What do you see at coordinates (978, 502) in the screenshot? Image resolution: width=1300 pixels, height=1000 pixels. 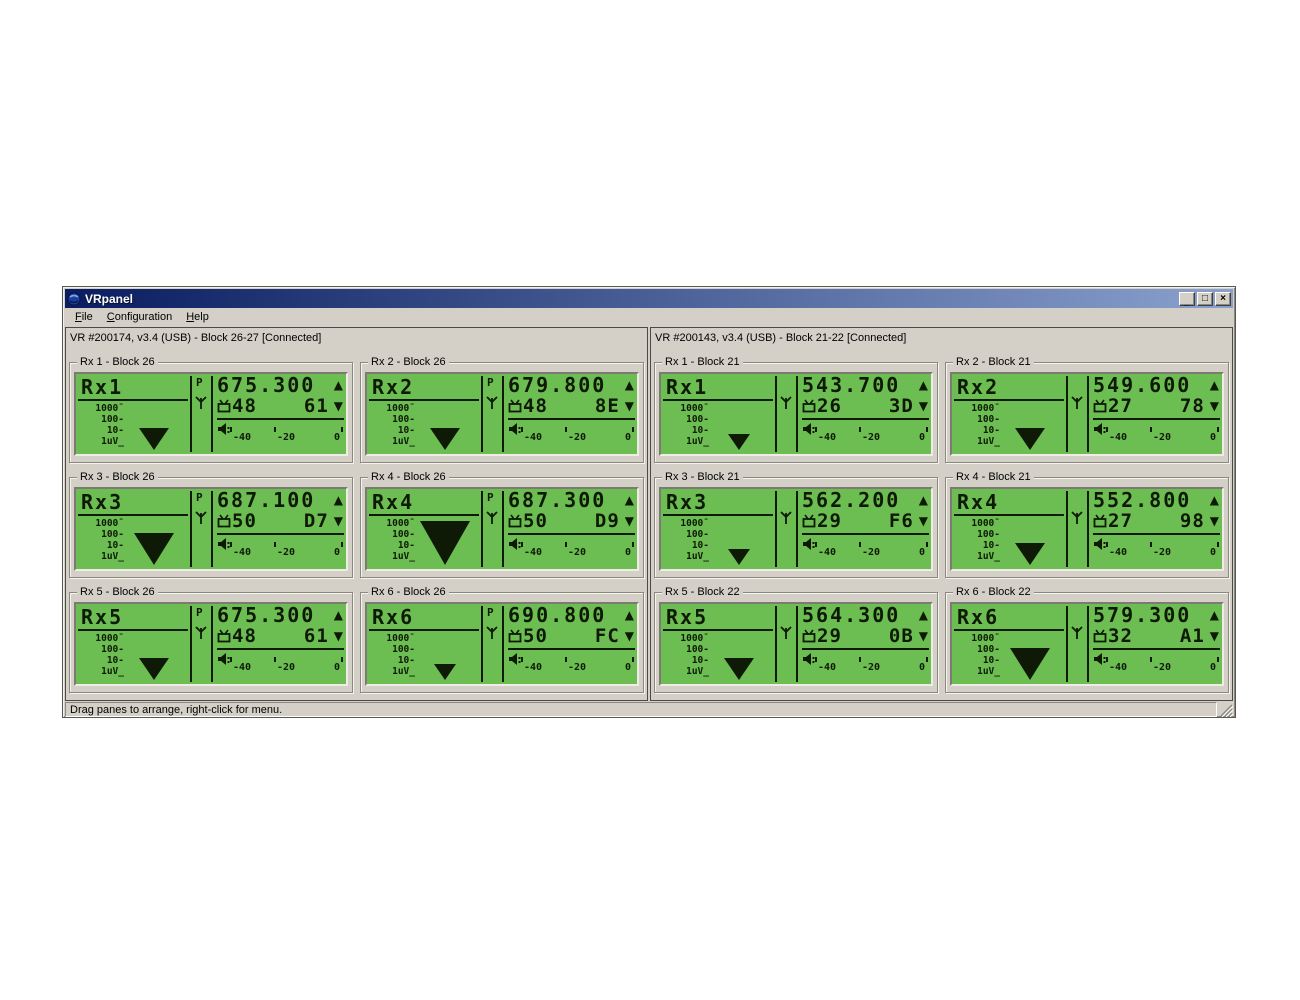 I see `rx-label: Rx4` at bounding box center [978, 502].